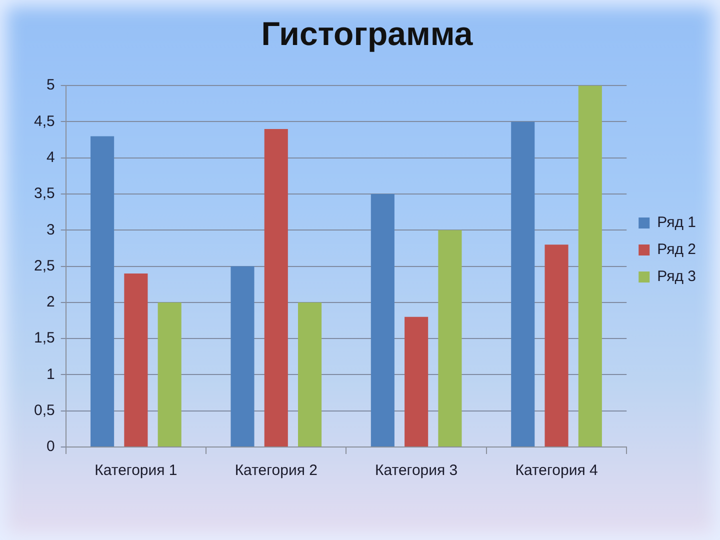 The image size is (720, 540). Describe the element at coordinates (50, 447) in the screenshot. I see `y-tick-label: 0` at that location.